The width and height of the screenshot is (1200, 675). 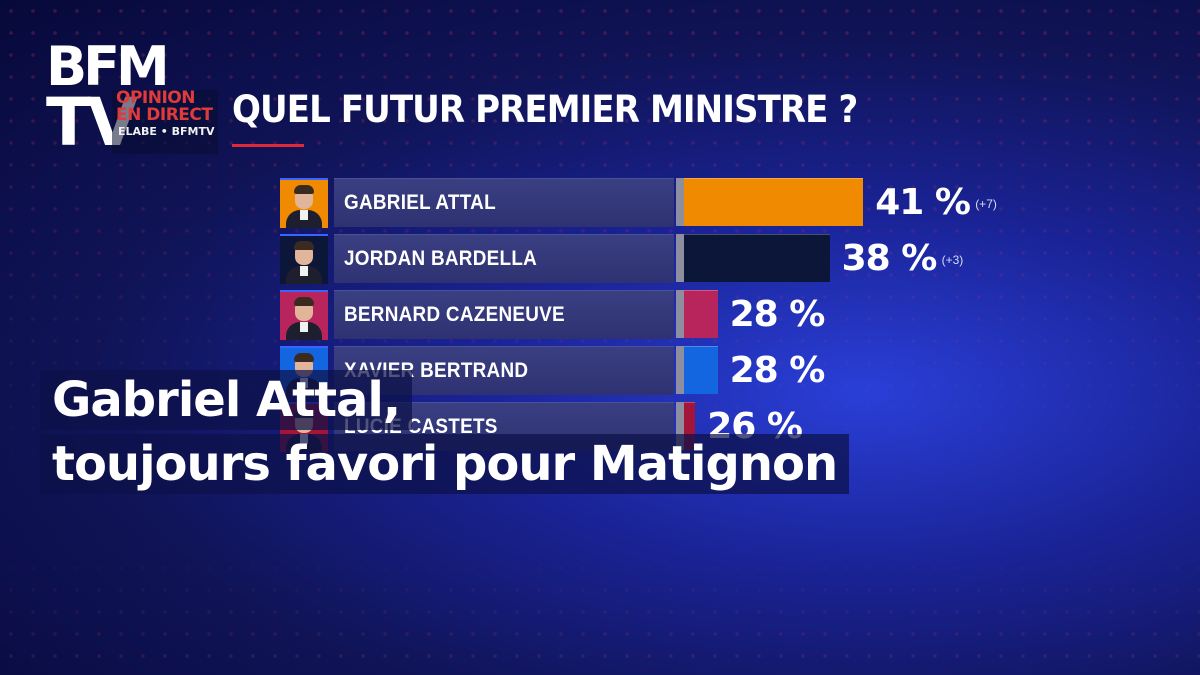 I want to click on opinion-en-direct-badge: OPINION EN DIRECT ELABE • BFMTV, so click(x=165, y=122).